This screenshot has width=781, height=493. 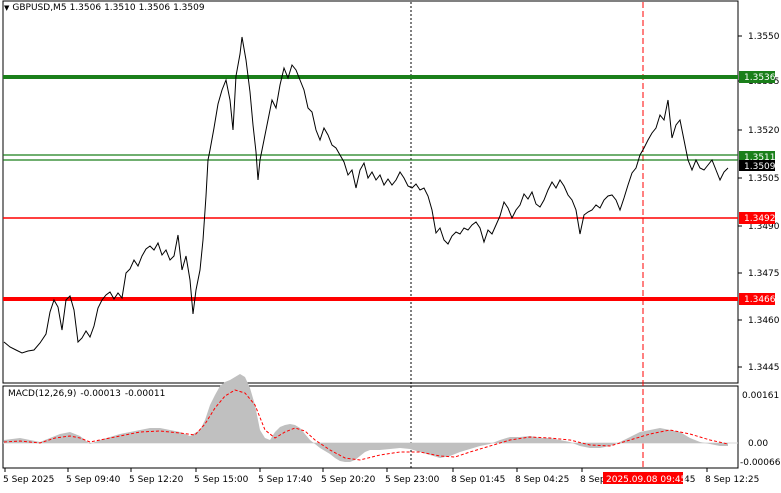 I want to click on time-label: 5 Sep 20:20, so click(x=348, y=480).